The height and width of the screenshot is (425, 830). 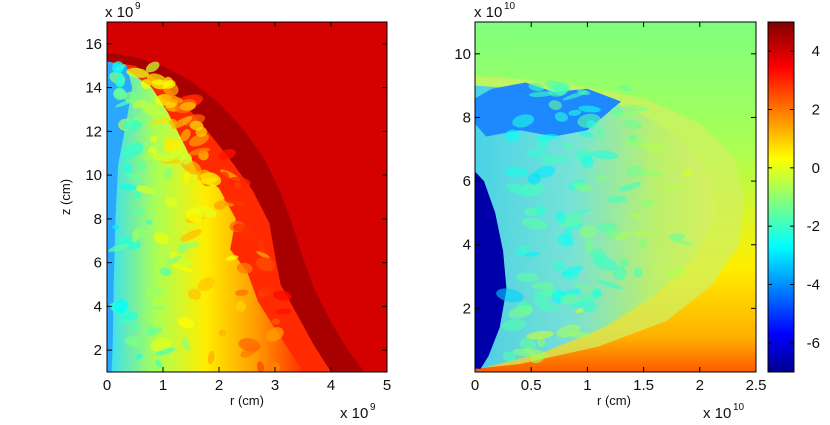 I want to click on colorbar-tick-label: 4, so click(x=816, y=51).